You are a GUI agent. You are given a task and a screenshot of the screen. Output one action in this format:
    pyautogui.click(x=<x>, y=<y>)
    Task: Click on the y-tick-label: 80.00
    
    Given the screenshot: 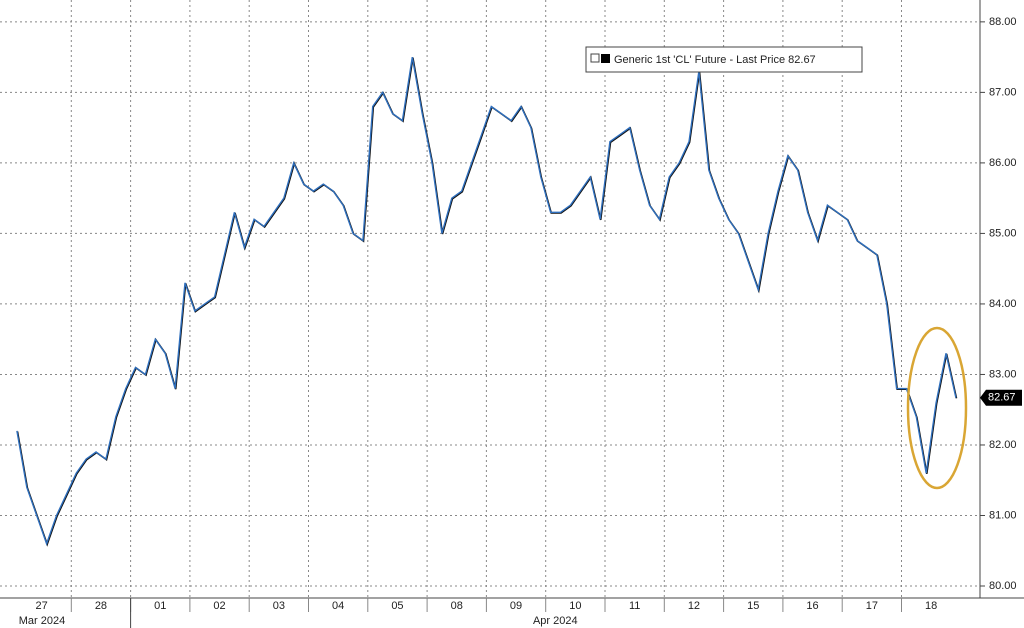 What is the action you would take?
    pyautogui.click(x=1003, y=586)
    